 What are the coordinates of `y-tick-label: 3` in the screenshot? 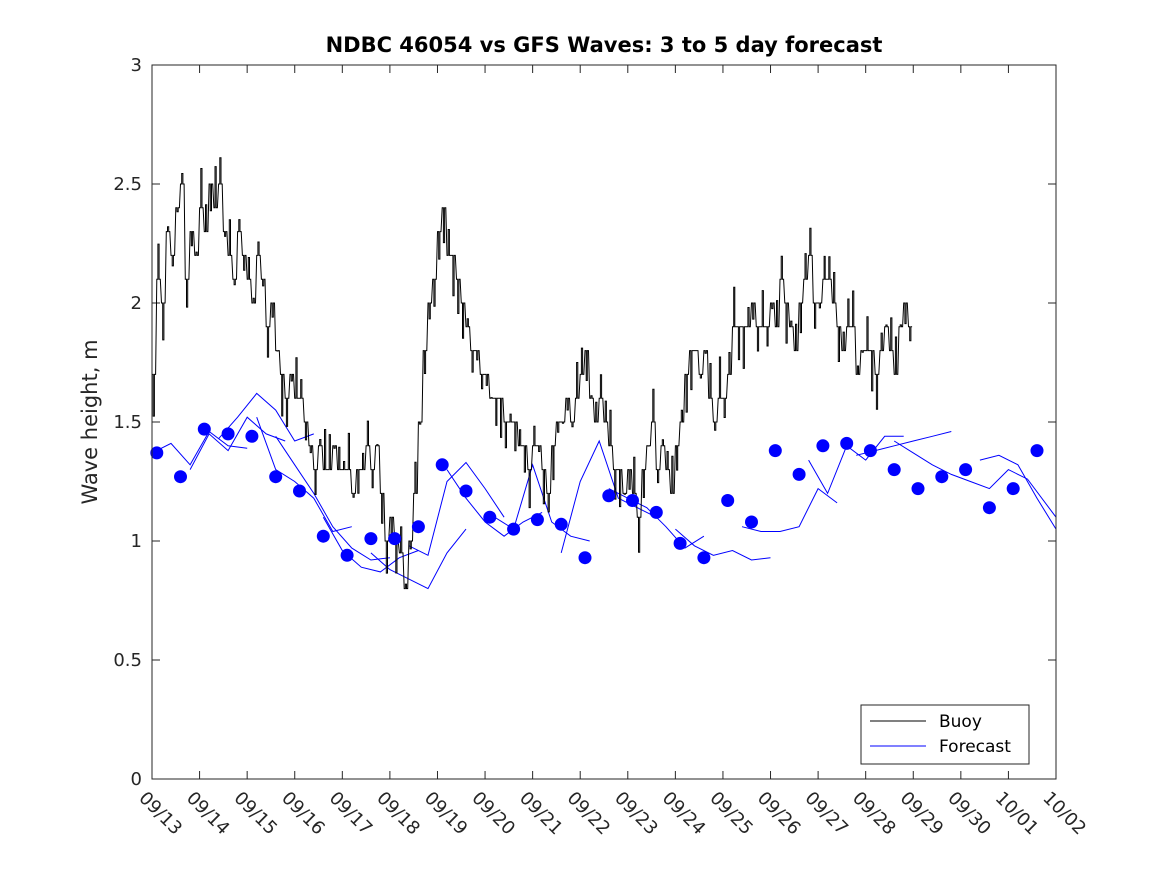 It's located at (136, 65).